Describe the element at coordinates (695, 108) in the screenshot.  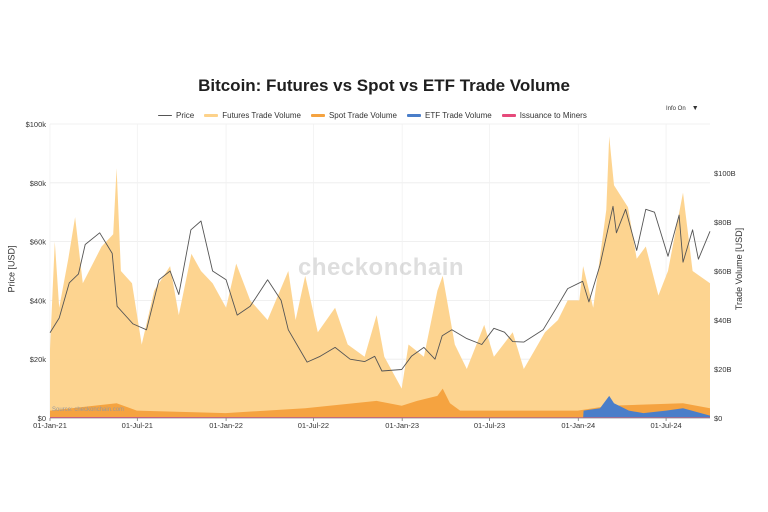
I see `chevron-down-icon: ▼` at that location.